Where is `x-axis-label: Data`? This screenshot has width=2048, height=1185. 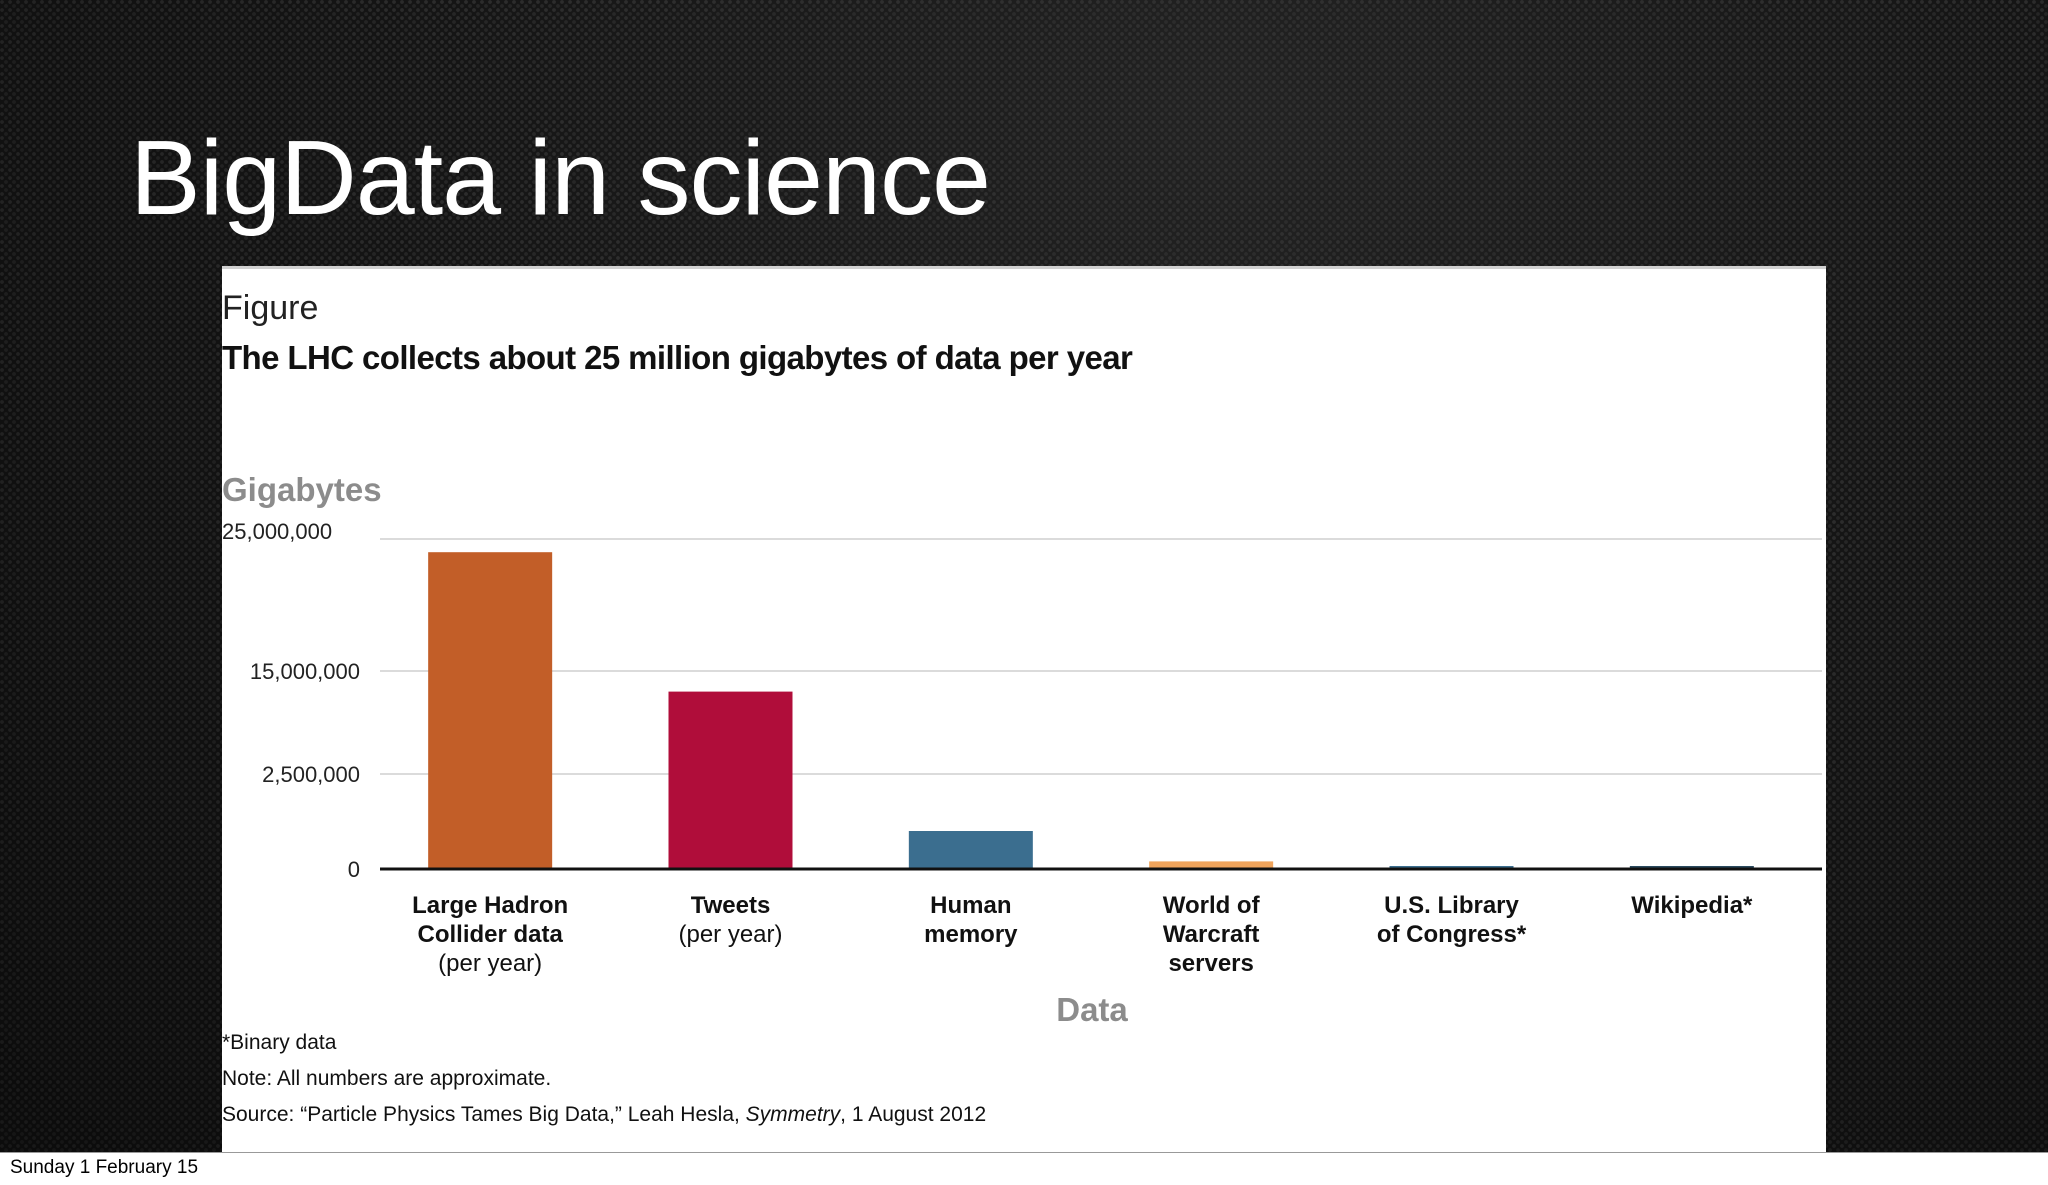 x-axis-label: Data is located at coordinates (1092, 1009).